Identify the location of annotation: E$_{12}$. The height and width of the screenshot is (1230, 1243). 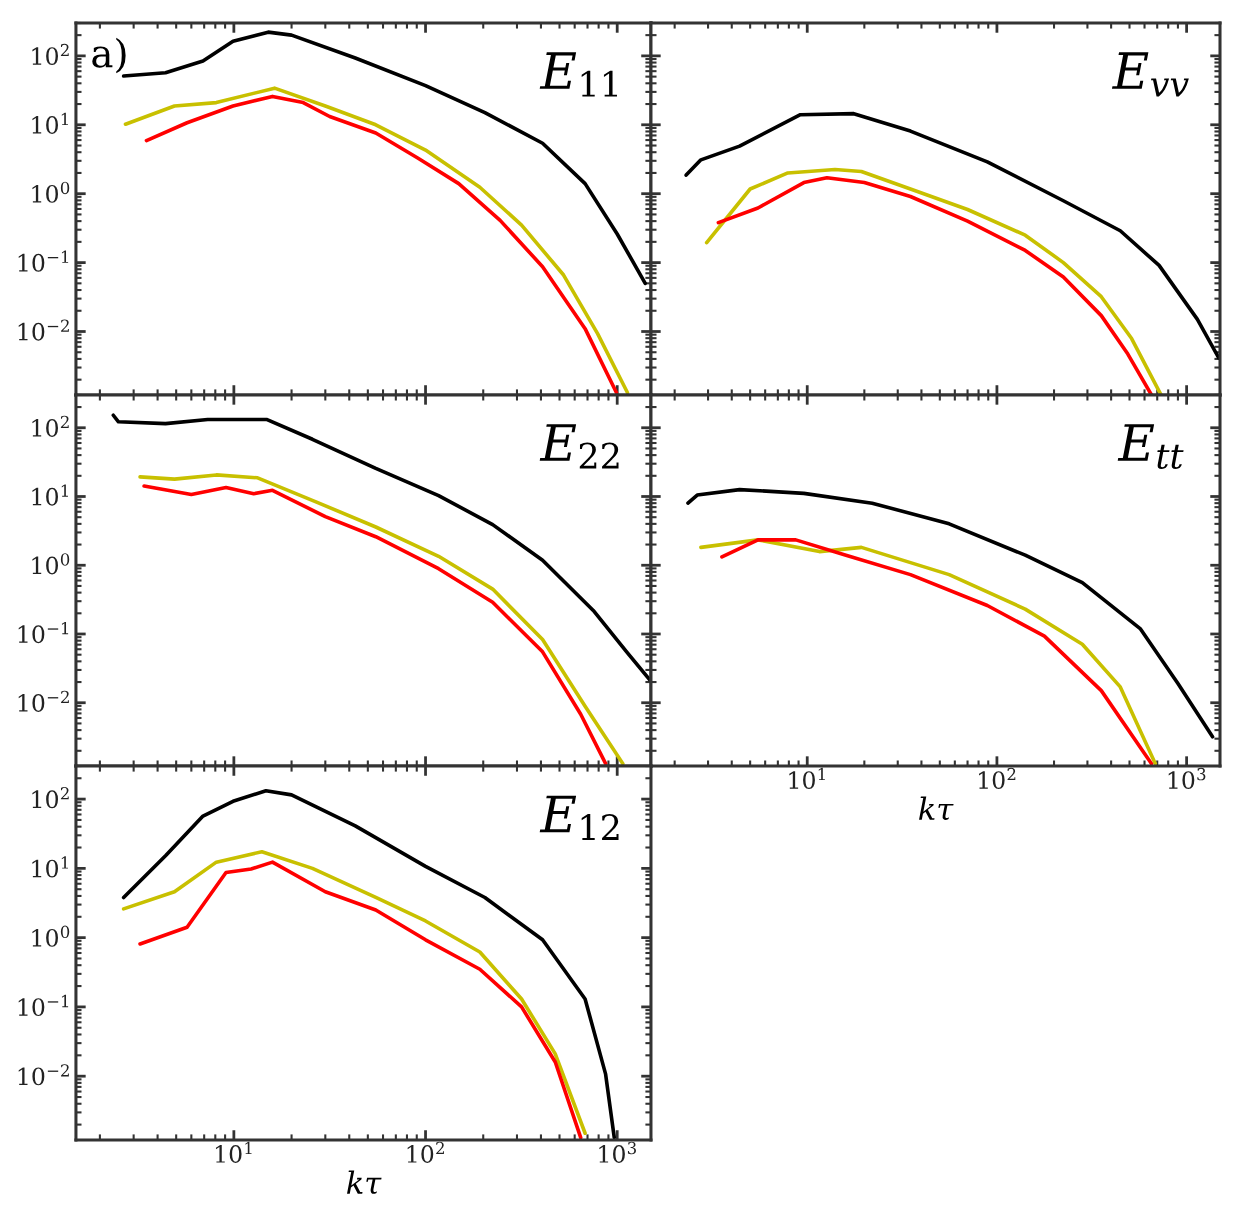
(579, 817).